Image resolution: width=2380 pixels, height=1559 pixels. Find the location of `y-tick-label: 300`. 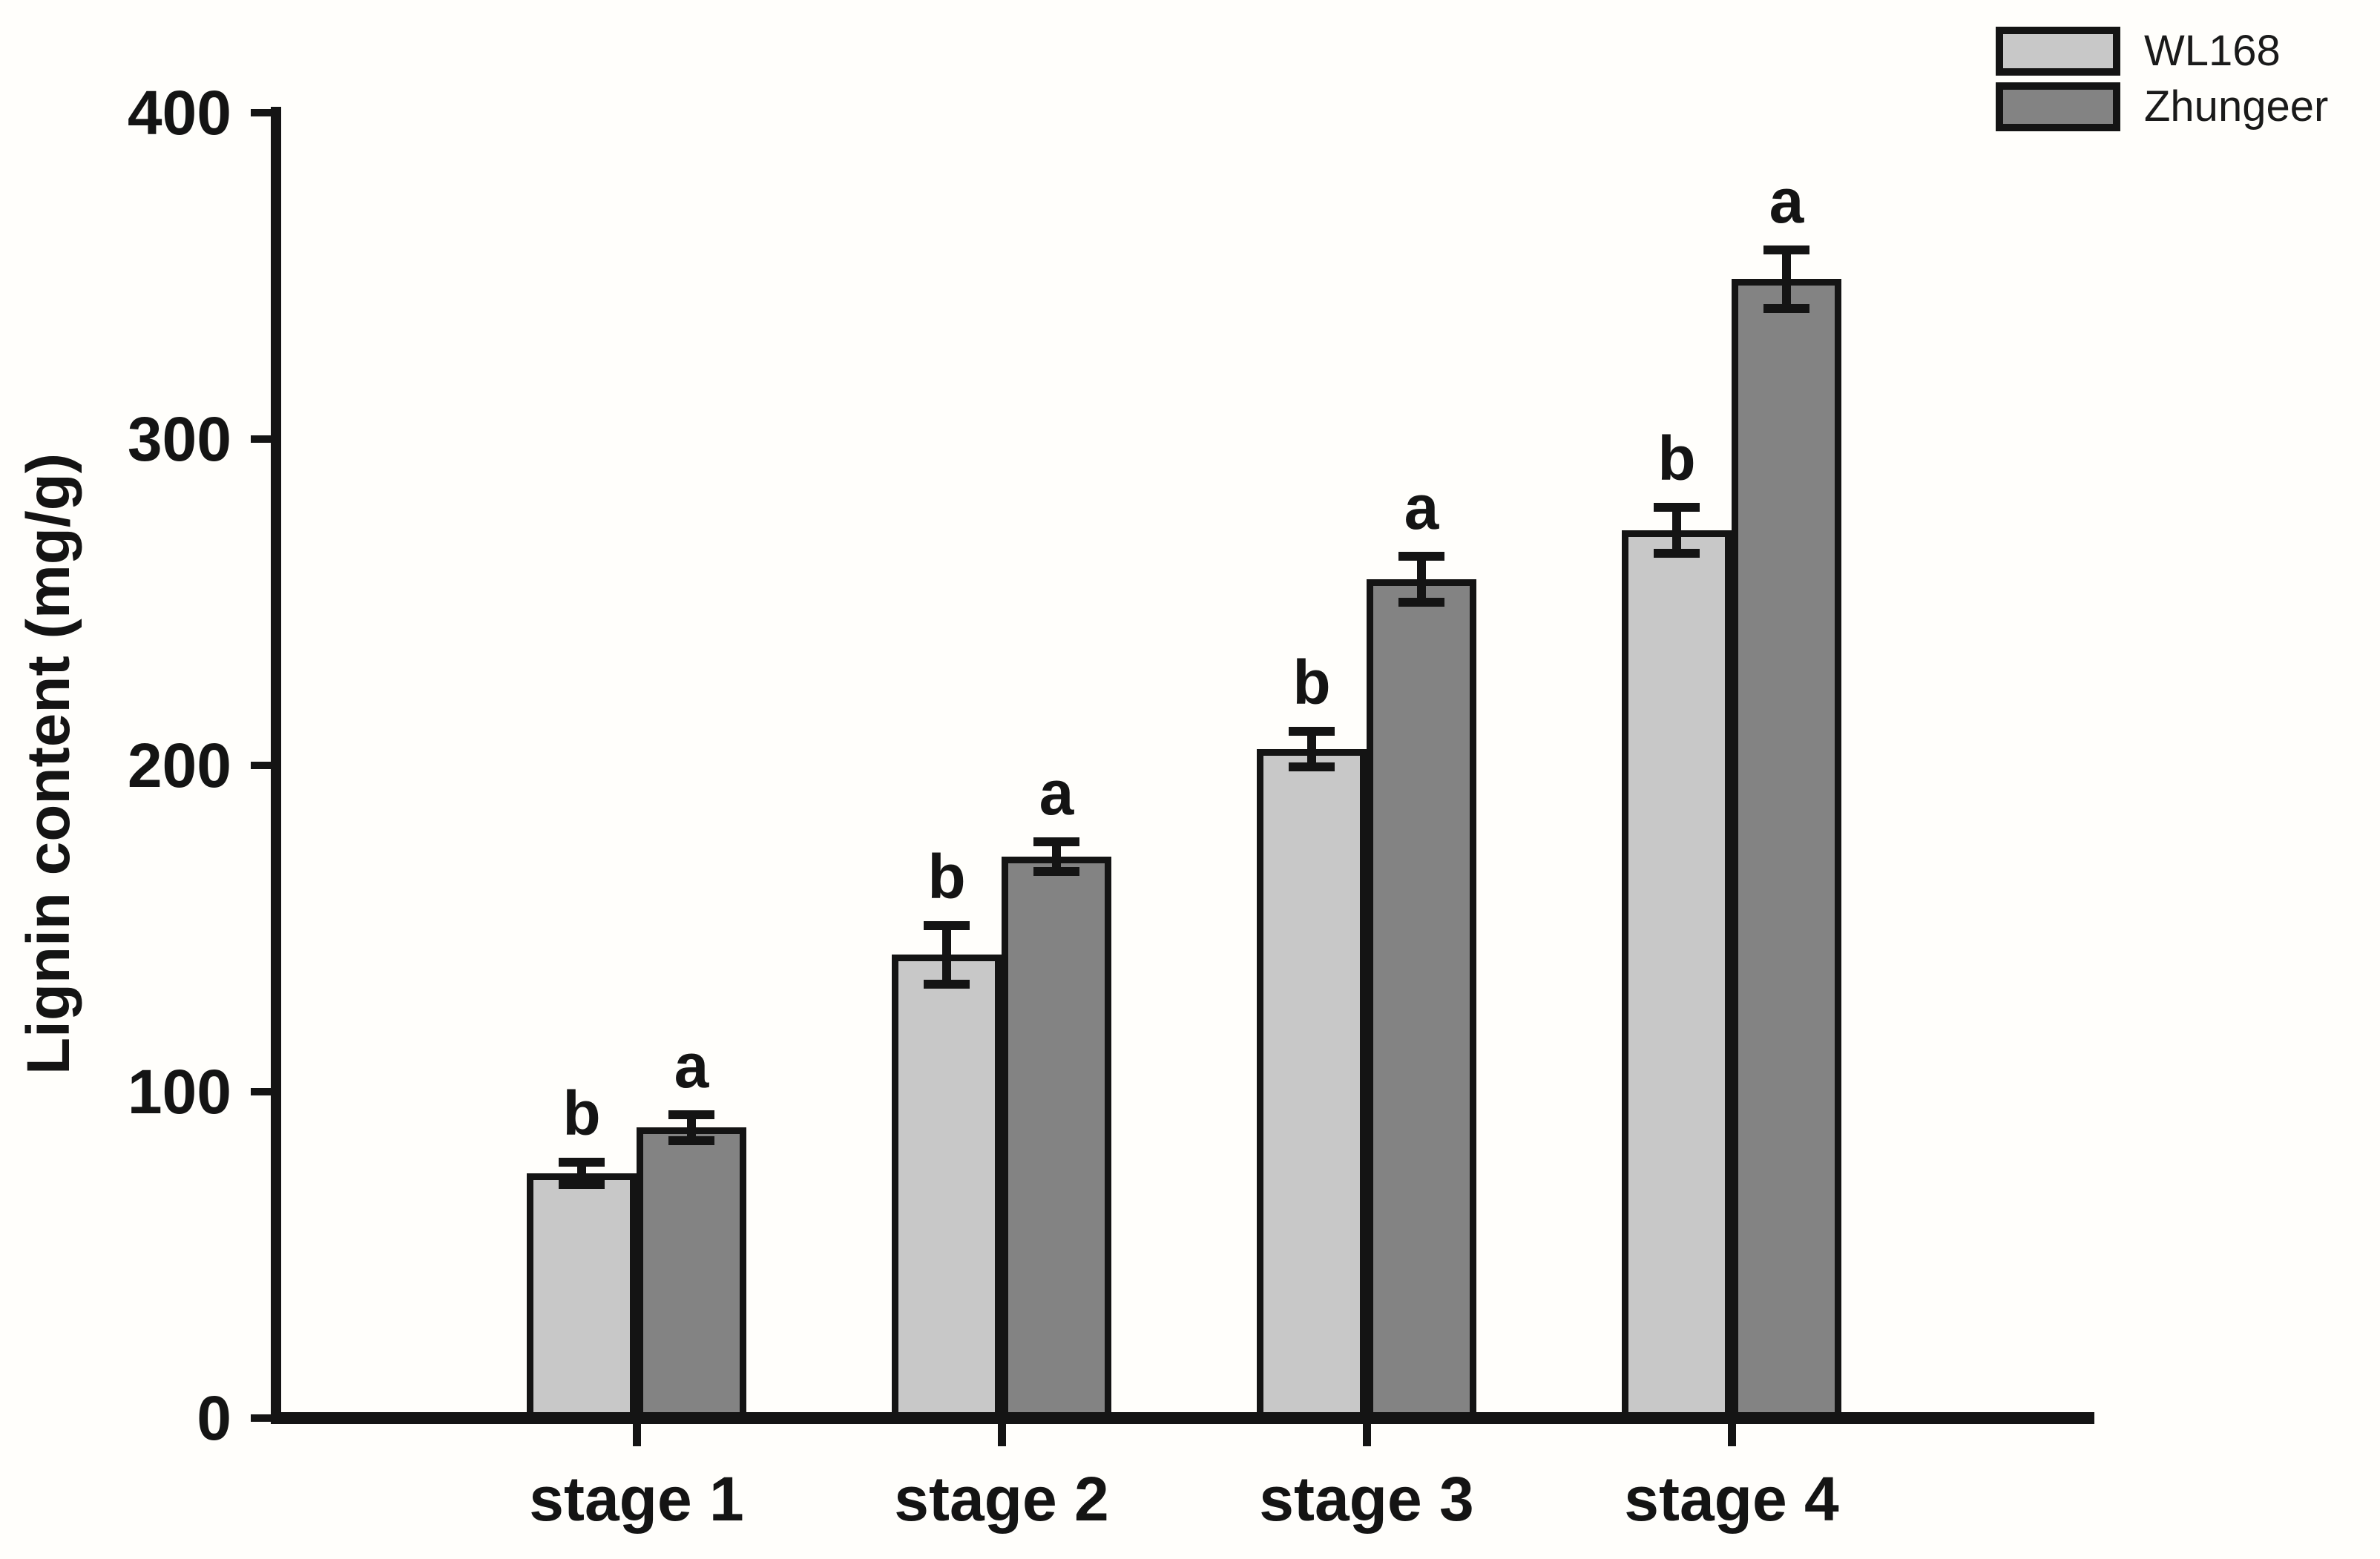

y-tick-label: 300 is located at coordinates (179, 439).